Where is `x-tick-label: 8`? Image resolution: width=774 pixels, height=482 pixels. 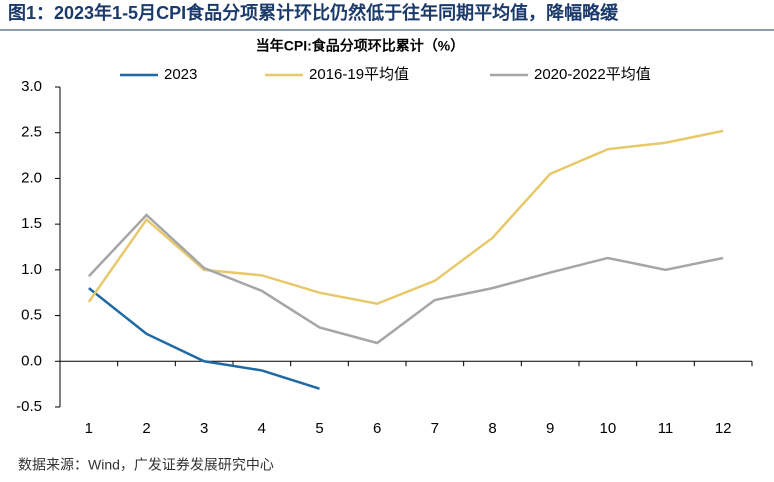
x-tick-label: 8 is located at coordinates (492, 428).